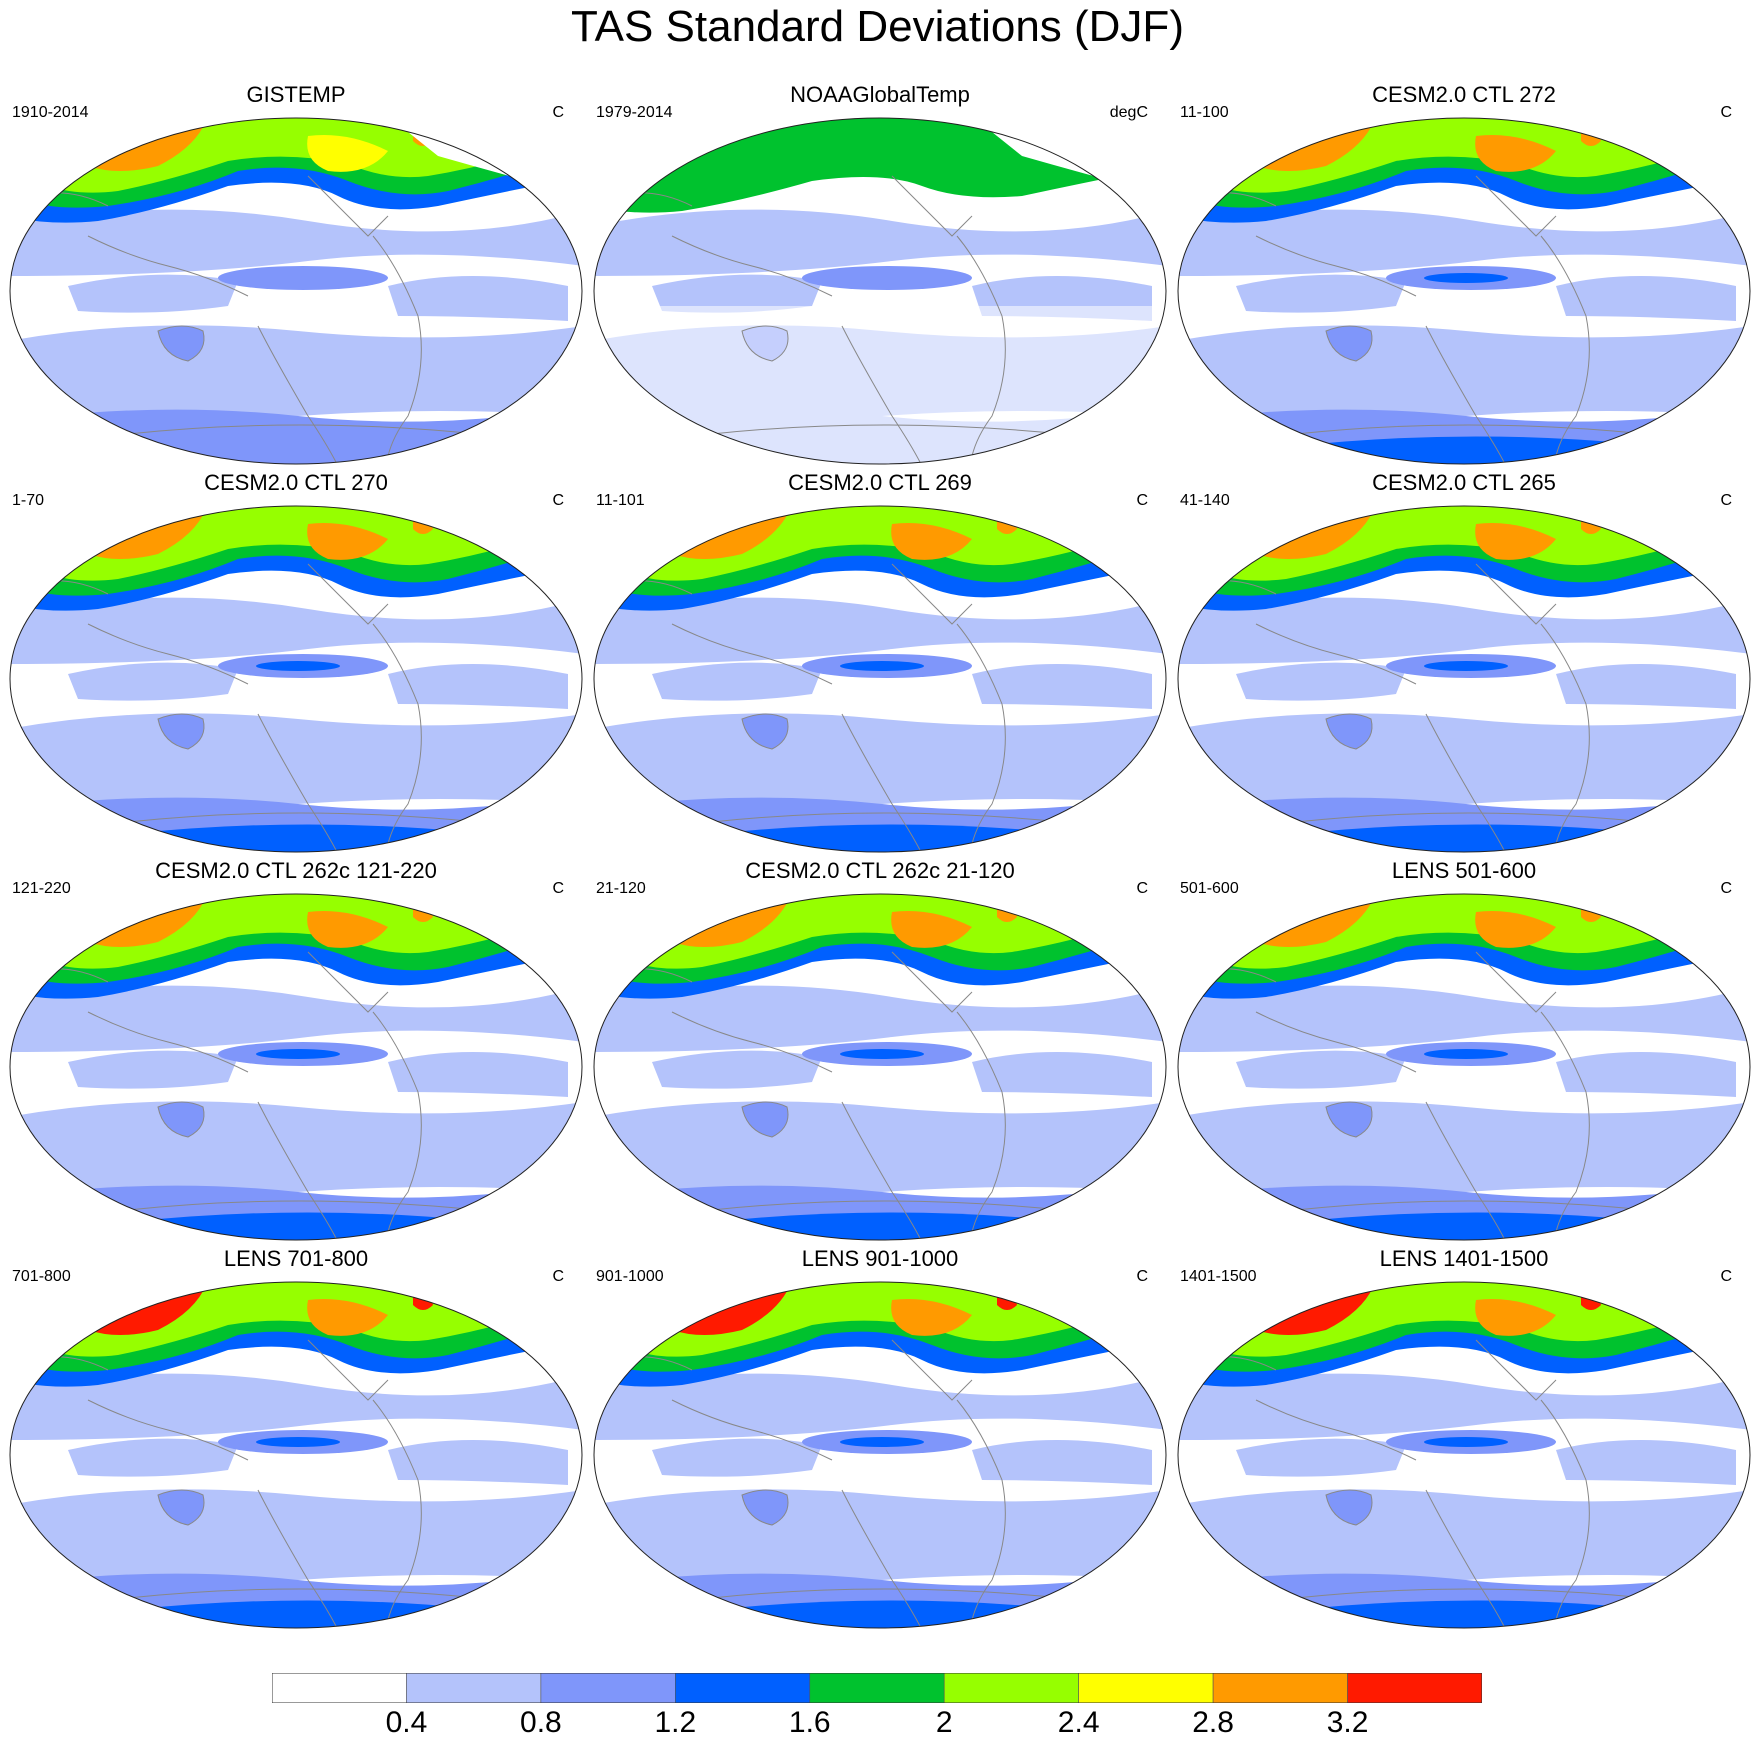 Image resolution: width=1755 pixels, height=1743 pixels. Describe the element at coordinates (50, 112) in the screenshot. I see `panel-period-label: 1910-2014` at that location.